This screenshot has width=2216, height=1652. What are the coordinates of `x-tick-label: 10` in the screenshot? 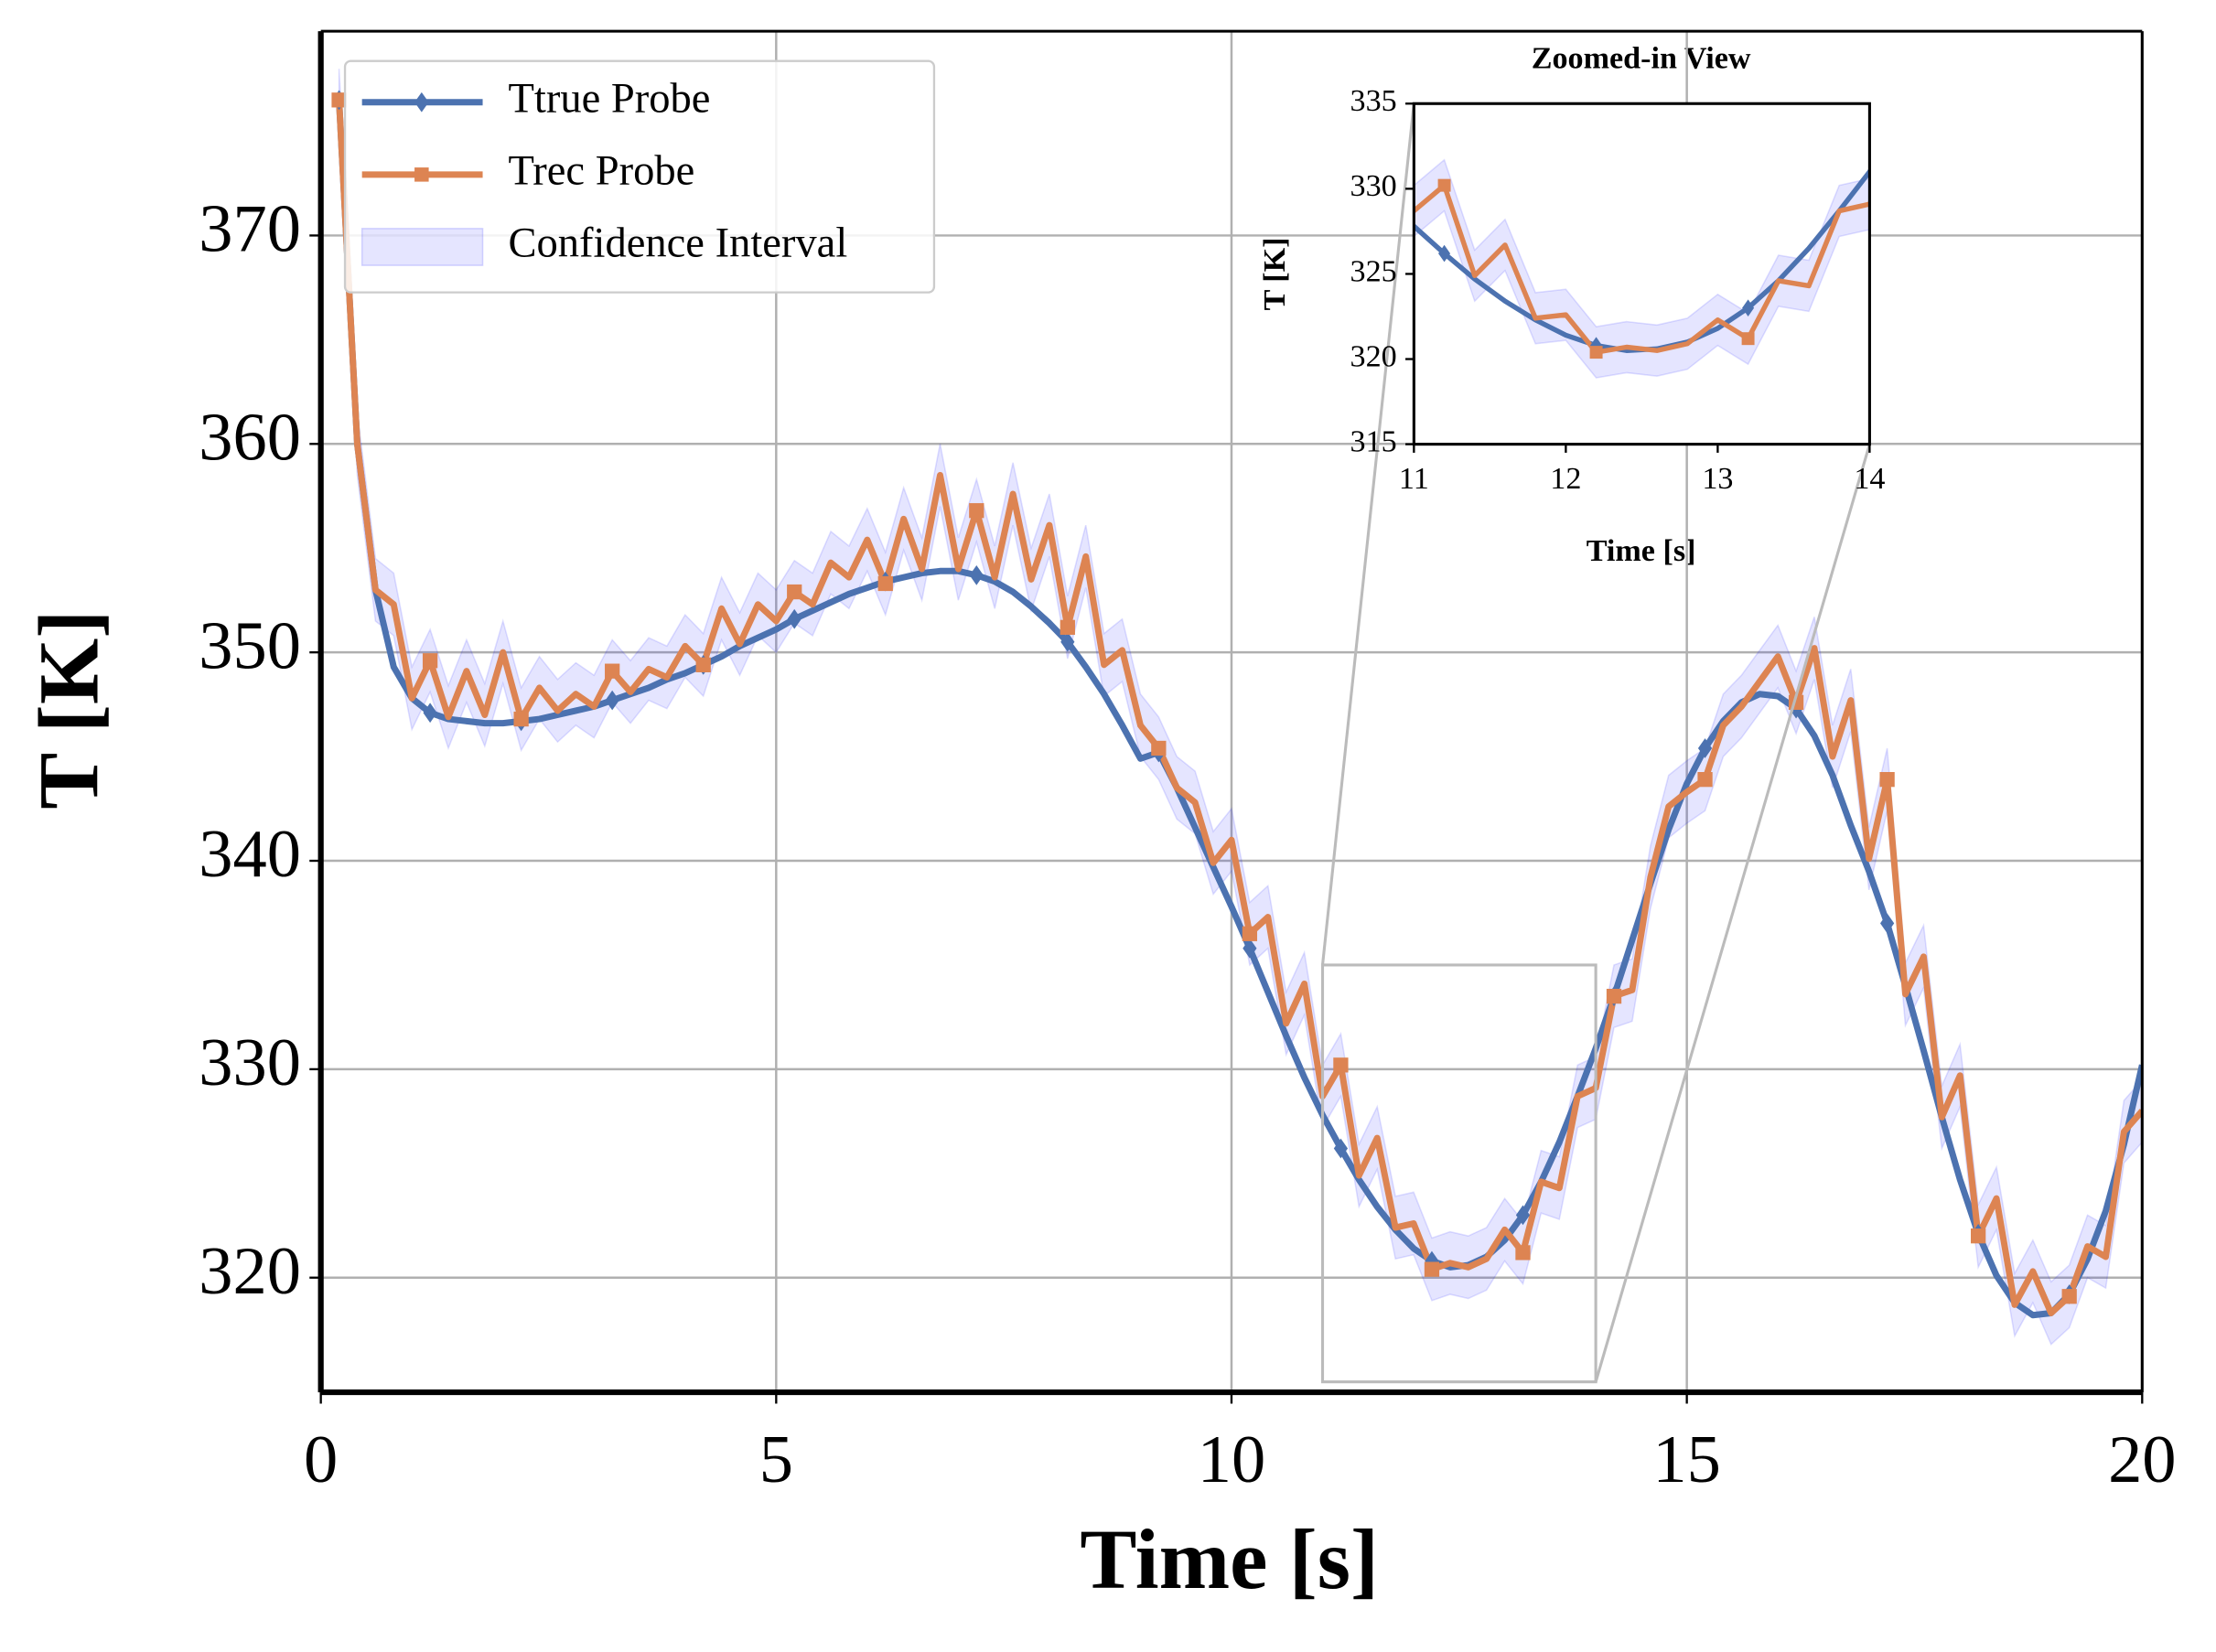 It's located at (1231, 1459).